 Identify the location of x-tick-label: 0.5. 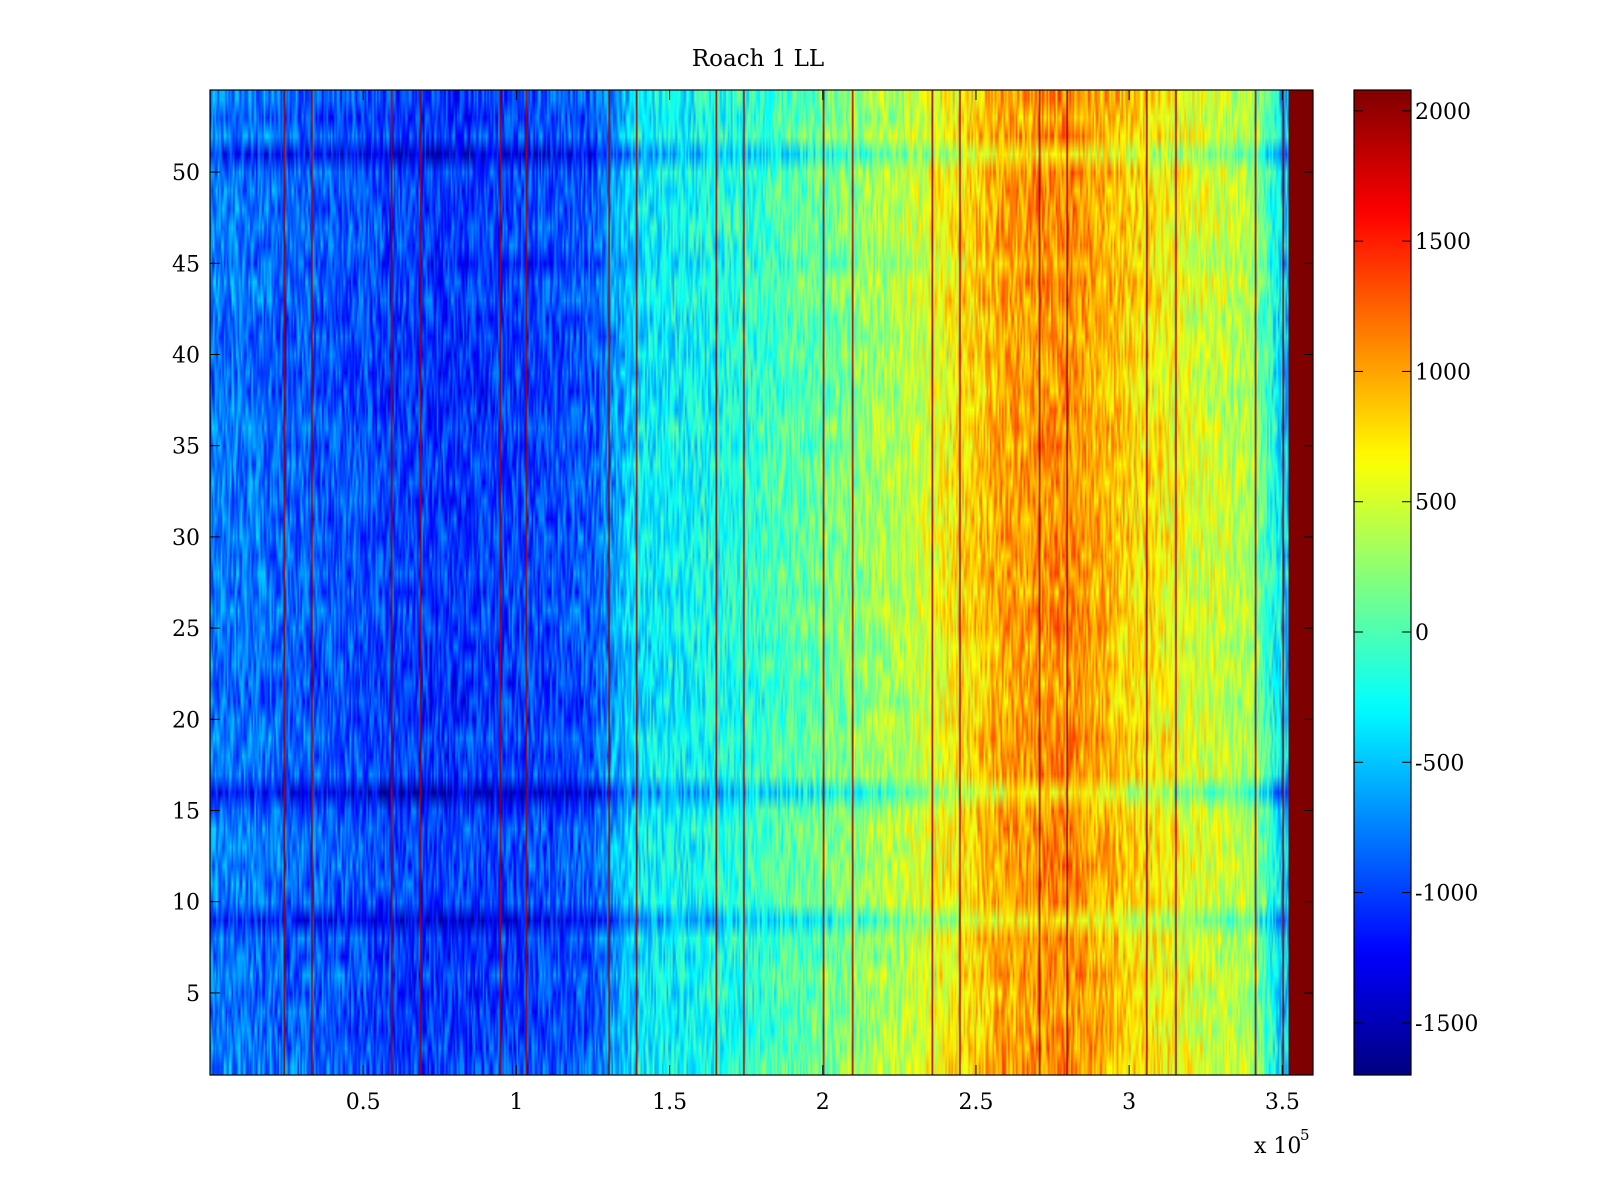
(363, 1102).